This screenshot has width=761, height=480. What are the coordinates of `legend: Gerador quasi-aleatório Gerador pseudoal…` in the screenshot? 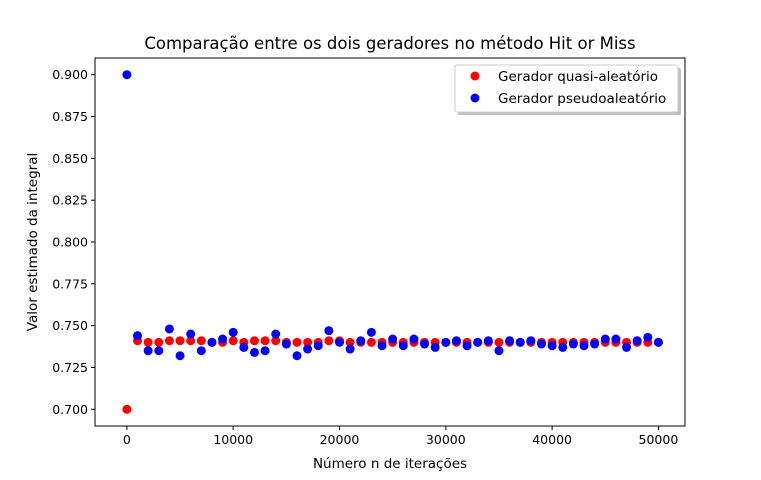 It's located at (567, 89).